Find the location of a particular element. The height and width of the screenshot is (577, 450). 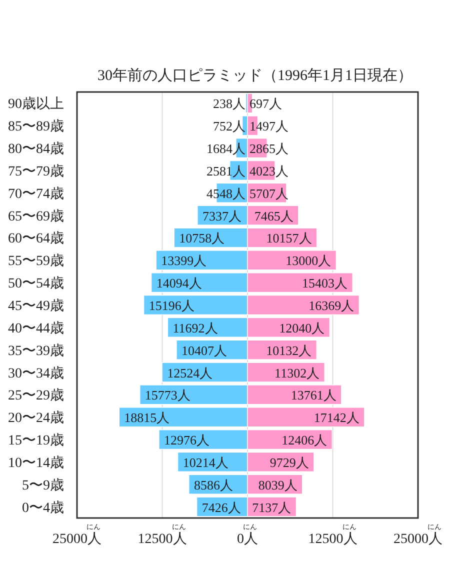

y-tick-label: 40〜44歳 is located at coordinates (36, 328).